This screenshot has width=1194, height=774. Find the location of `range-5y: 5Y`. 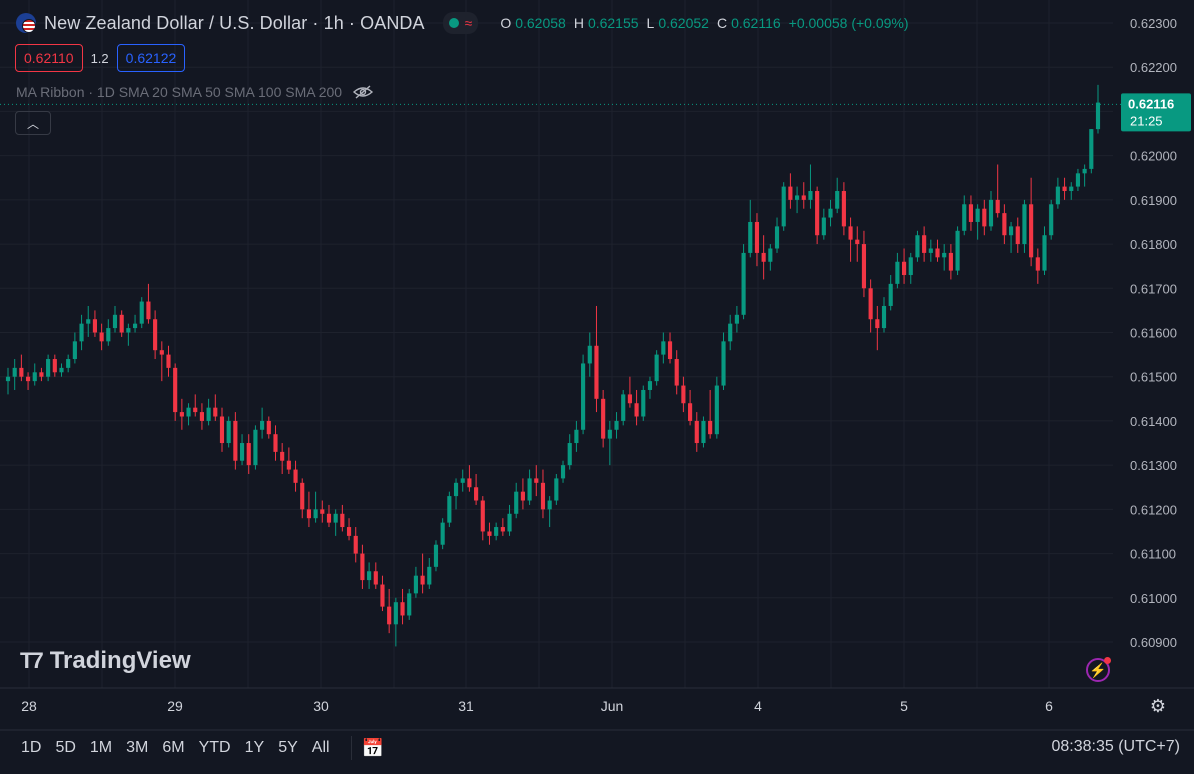

range-5y: 5Y is located at coordinates (288, 747).